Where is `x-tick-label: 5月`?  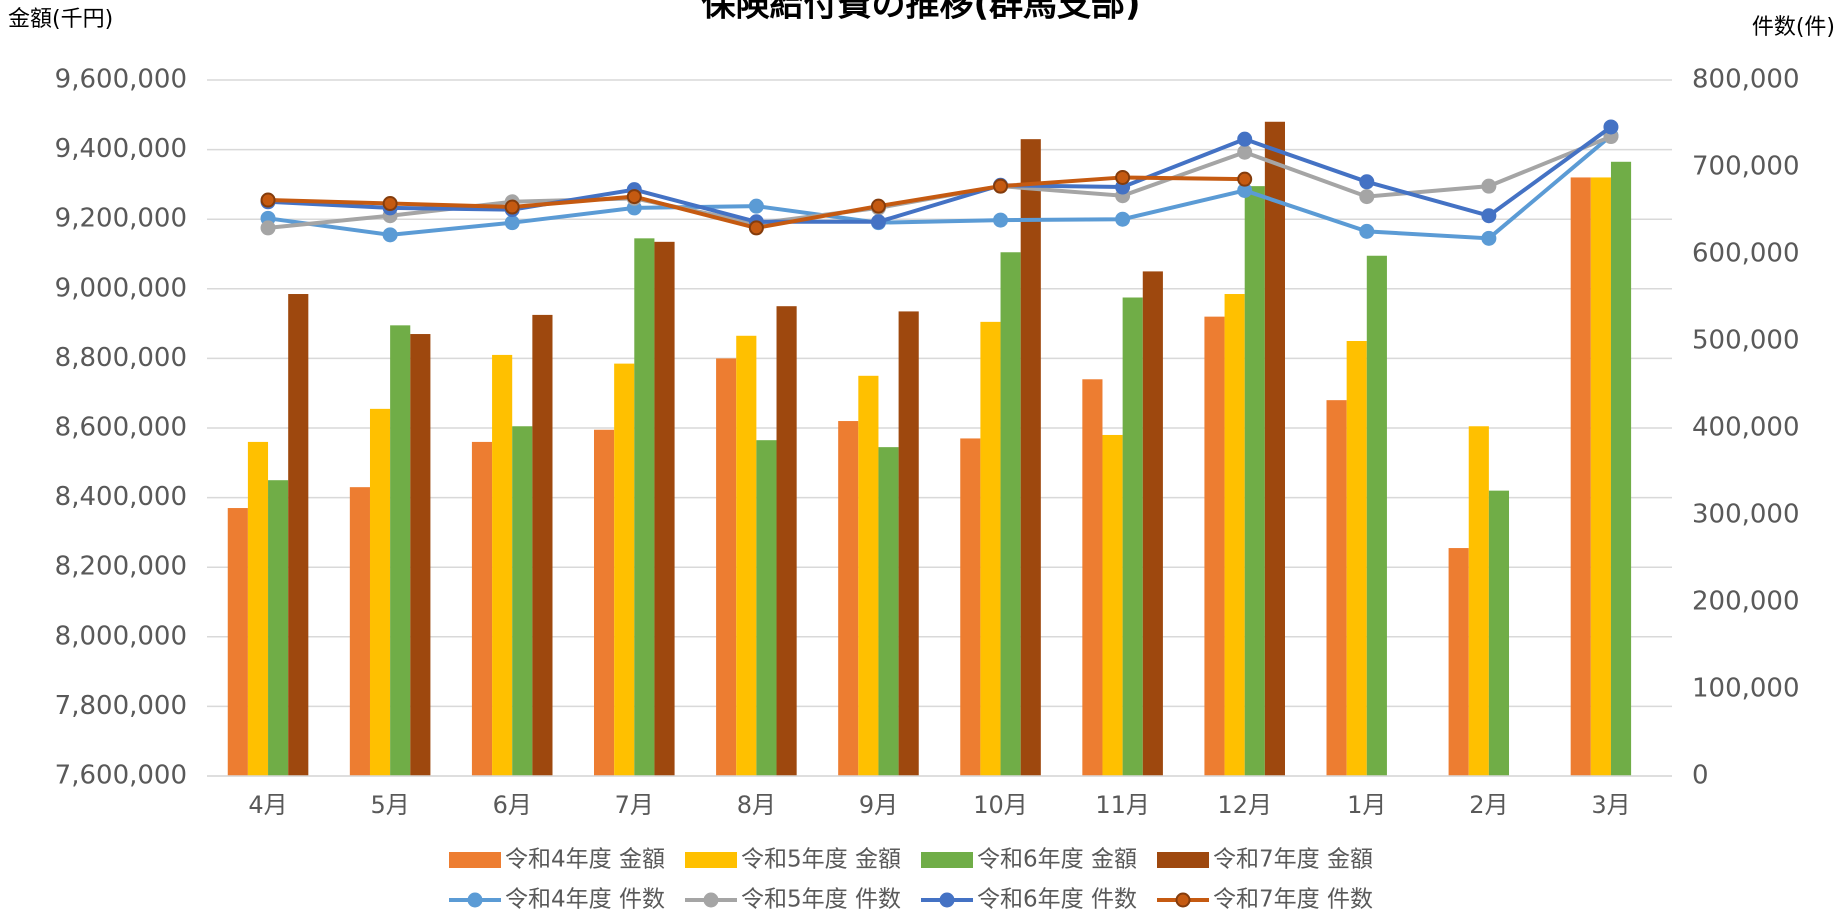
x-tick-label: 5月 is located at coordinates (389, 805).